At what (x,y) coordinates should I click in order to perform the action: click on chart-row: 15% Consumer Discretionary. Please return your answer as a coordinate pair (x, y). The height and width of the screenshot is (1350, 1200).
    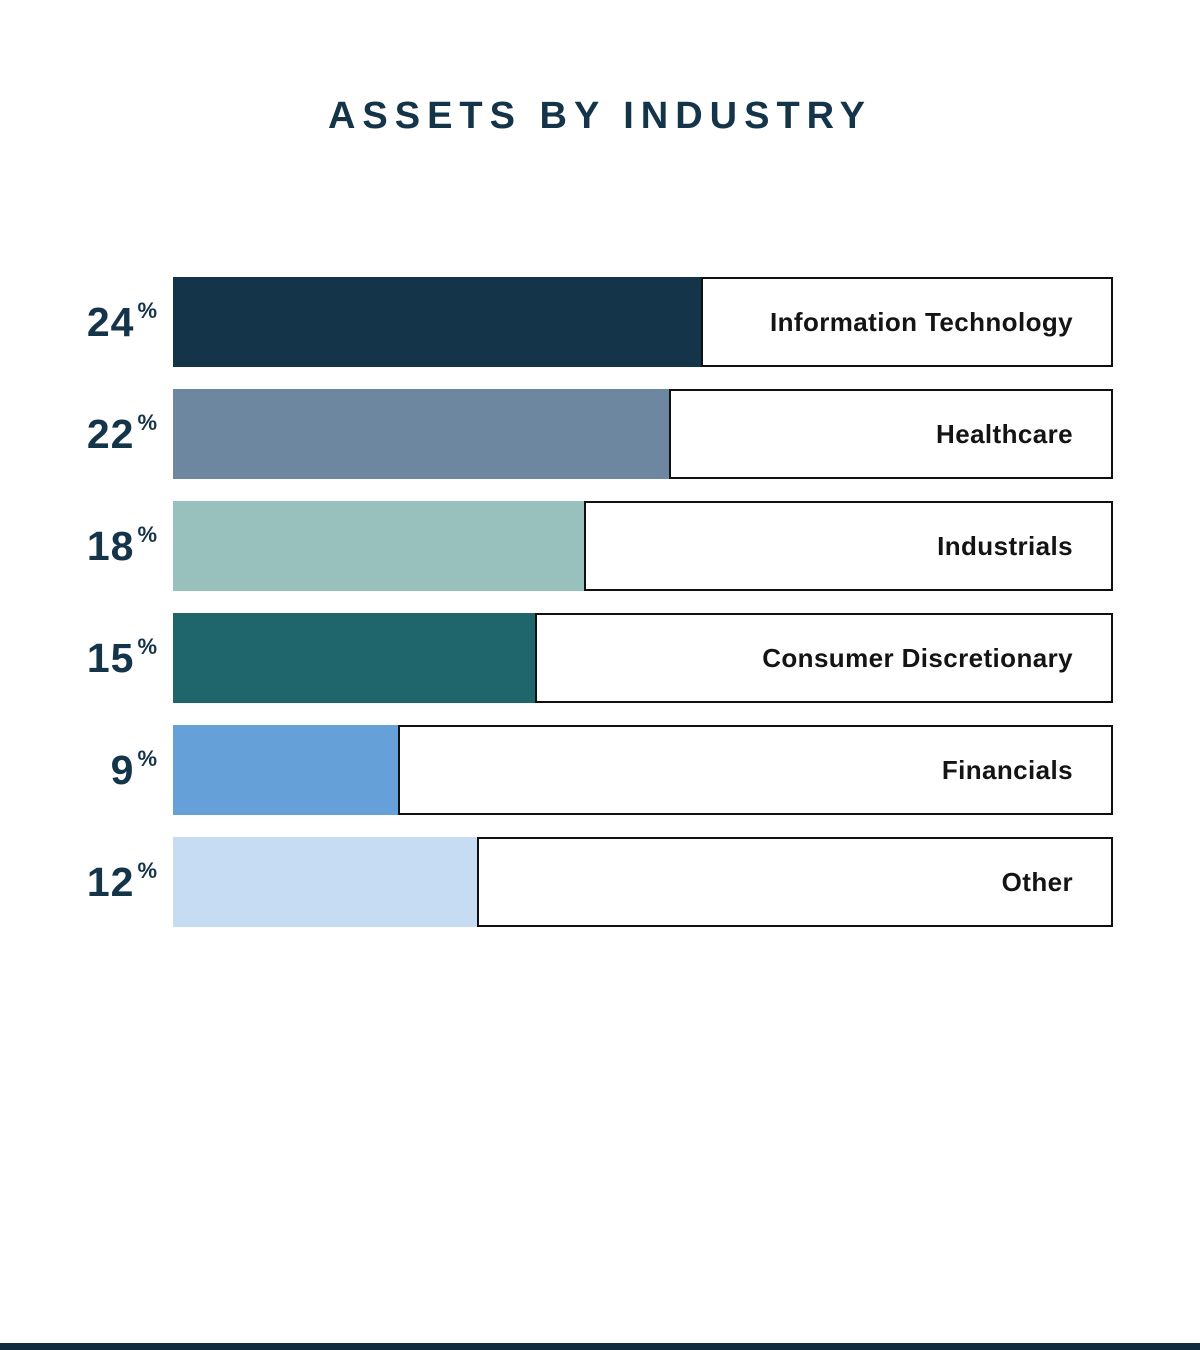
    Looking at the image, I should click on (556, 658).